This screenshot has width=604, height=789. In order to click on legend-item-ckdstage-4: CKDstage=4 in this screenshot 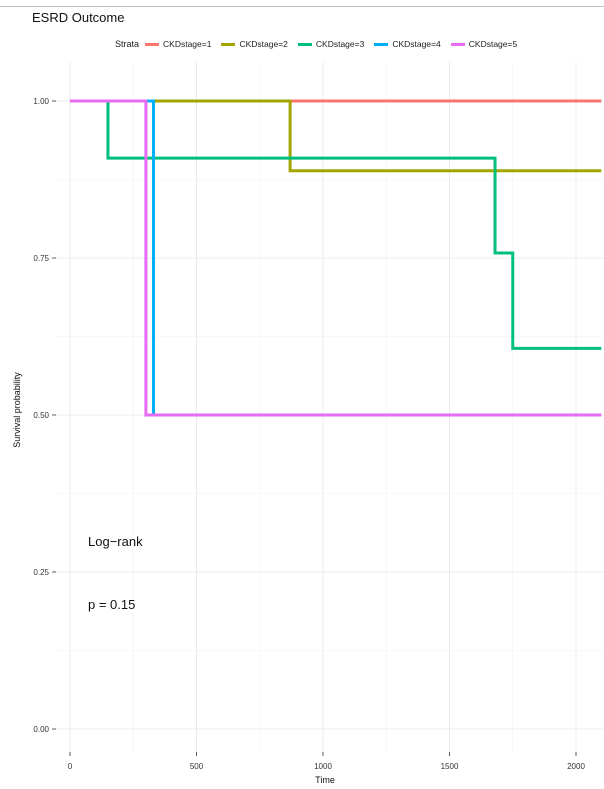, I will do `click(407, 44)`.